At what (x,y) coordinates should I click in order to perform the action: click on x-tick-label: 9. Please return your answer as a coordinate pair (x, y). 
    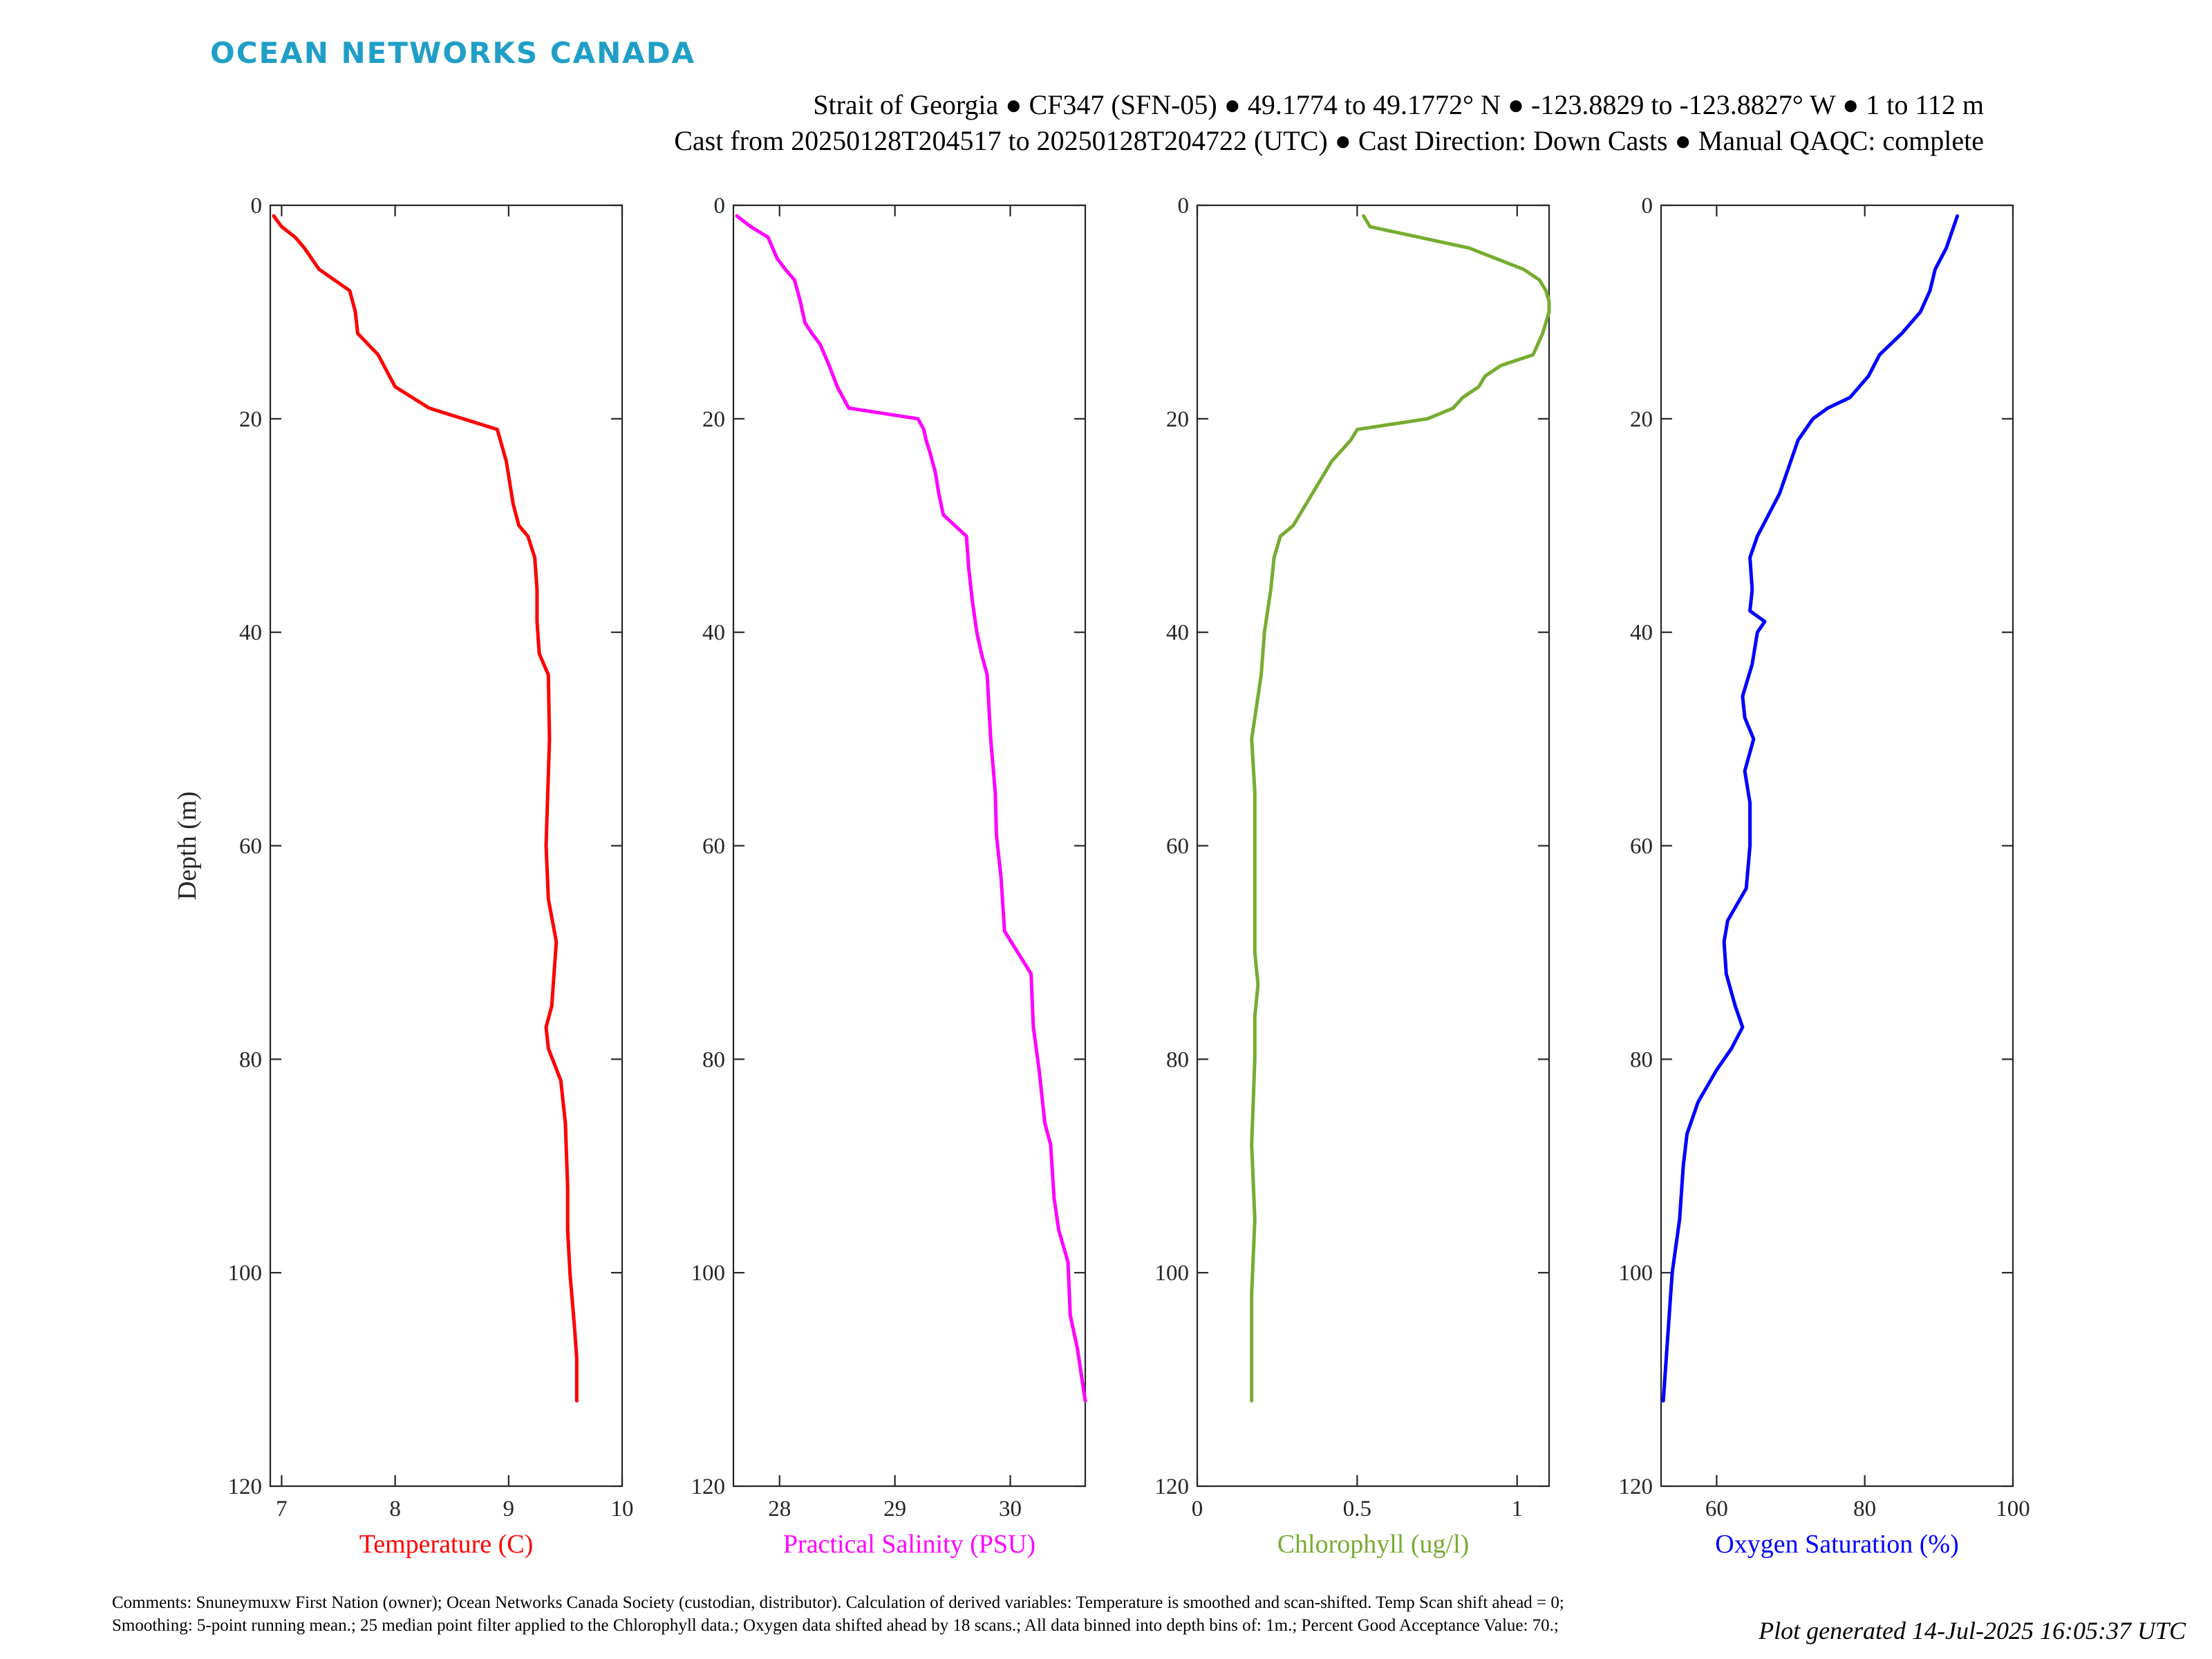
    Looking at the image, I should click on (509, 1509).